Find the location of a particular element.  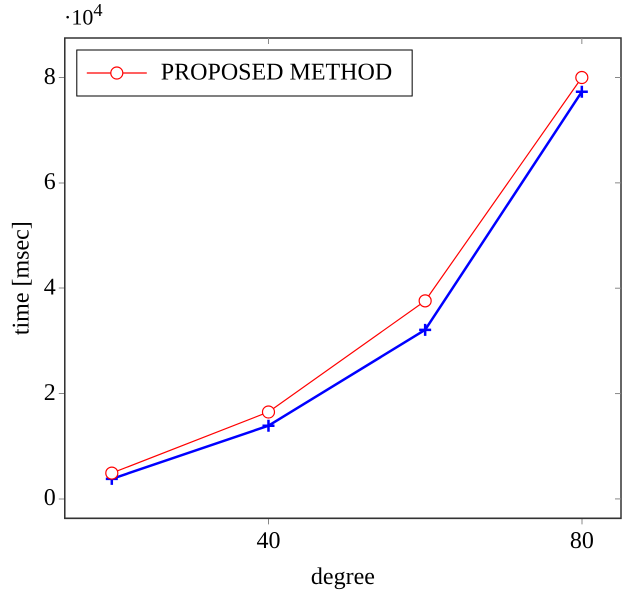

x-tick-label: 40 is located at coordinates (268, 541).